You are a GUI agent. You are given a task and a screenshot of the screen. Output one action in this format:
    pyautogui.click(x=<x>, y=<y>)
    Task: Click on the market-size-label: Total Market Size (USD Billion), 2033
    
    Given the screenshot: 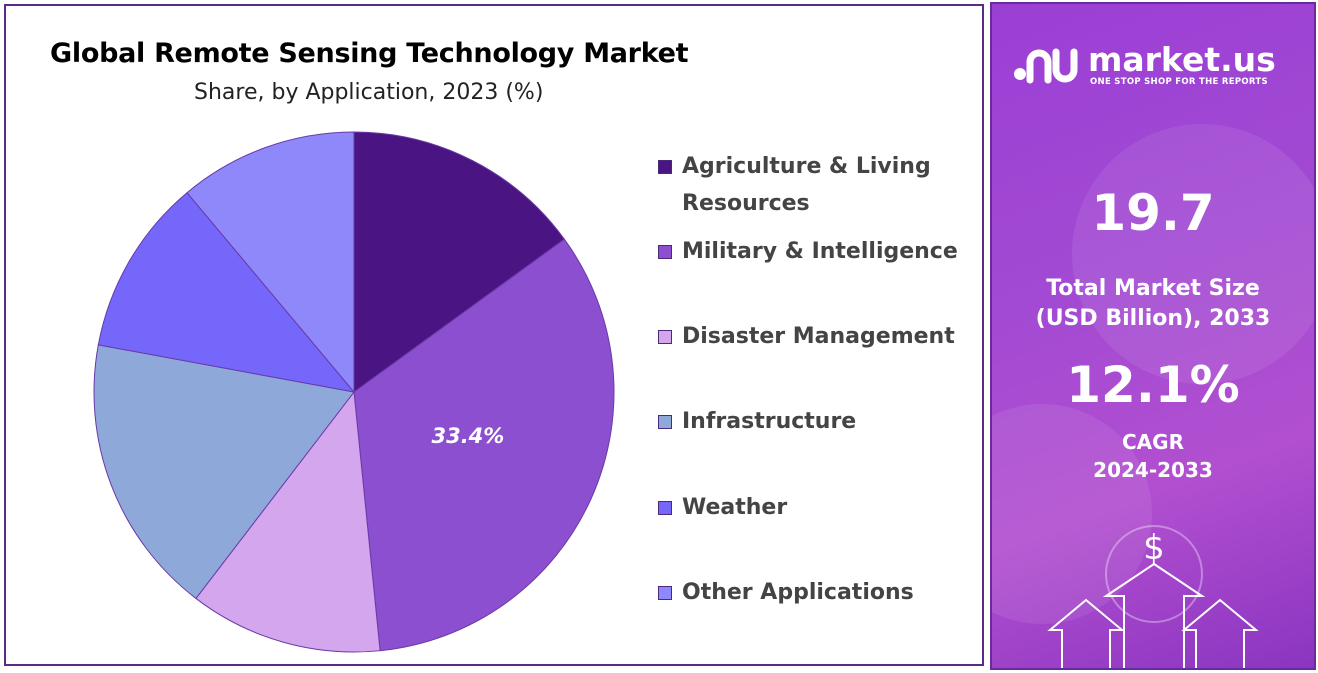 What is the action you would take?
    pyautogui.click(x=1153, y=304)
    